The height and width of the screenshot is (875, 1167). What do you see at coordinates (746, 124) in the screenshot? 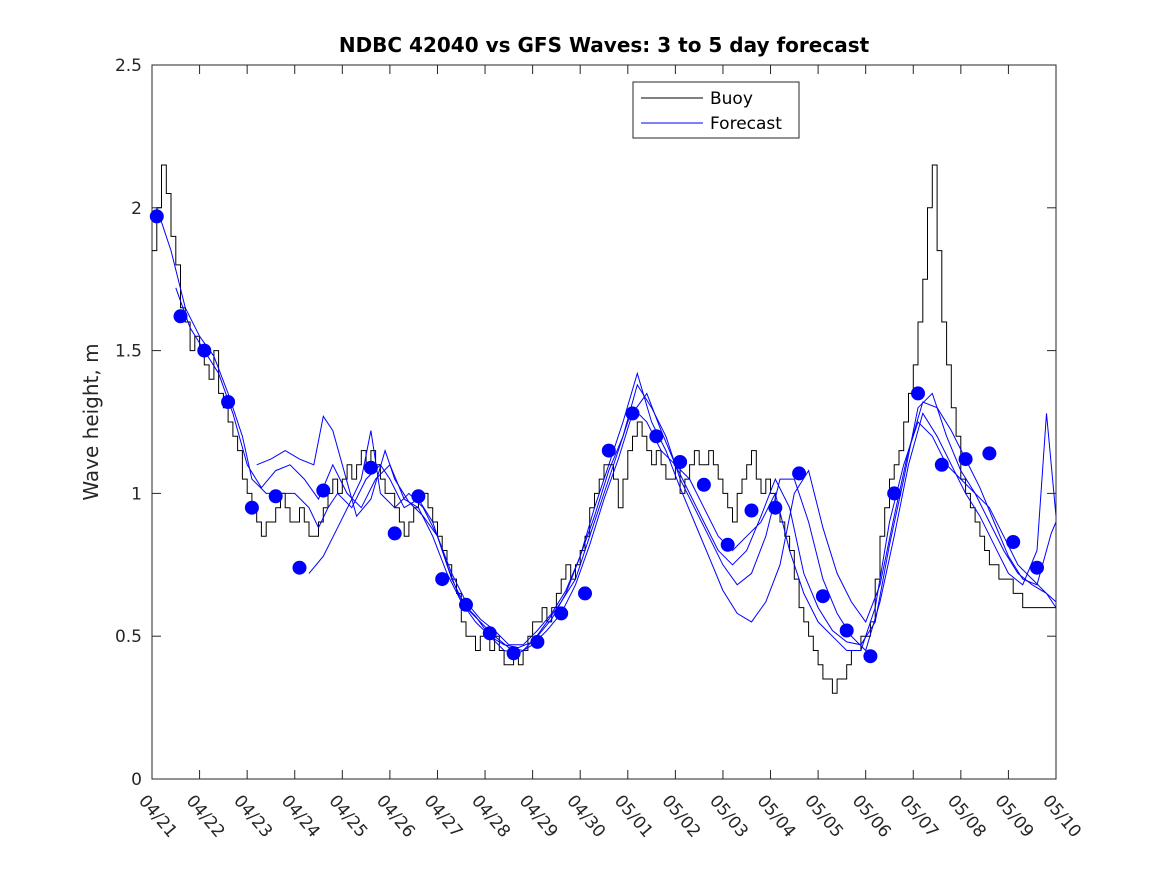
I see `legend-forecast-label: Forecast` at bounding box center [746, 124].